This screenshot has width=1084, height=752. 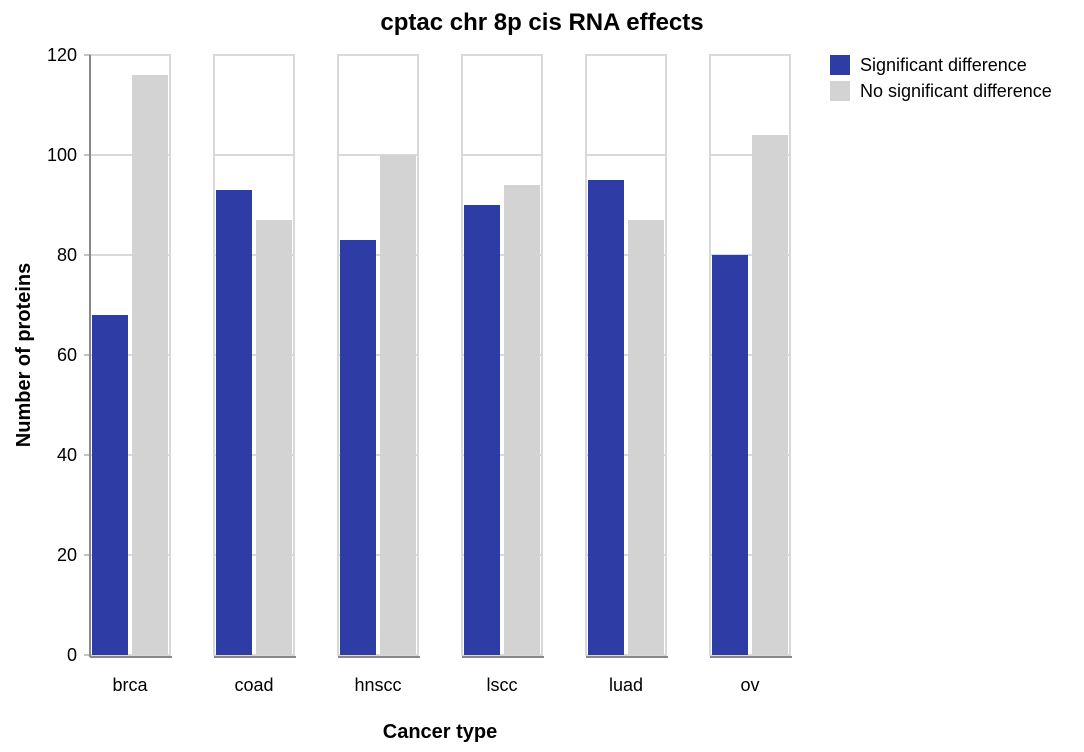 What do you see at coordinates (730, 455) in the screenshot?
I see `bar-ov-significant: Significant difference: 80` at bounding box center [730, 455].